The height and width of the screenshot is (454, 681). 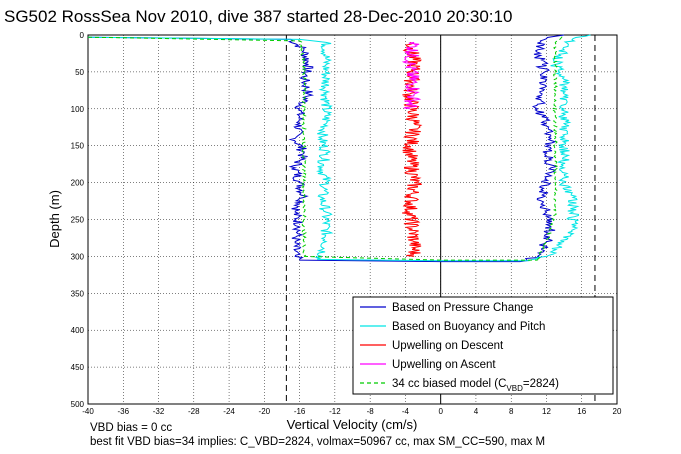 What do you see at coordinates (617, 411) in the screenshot?
I see `x-tick-label: 20` at bounding box center [617, 411].